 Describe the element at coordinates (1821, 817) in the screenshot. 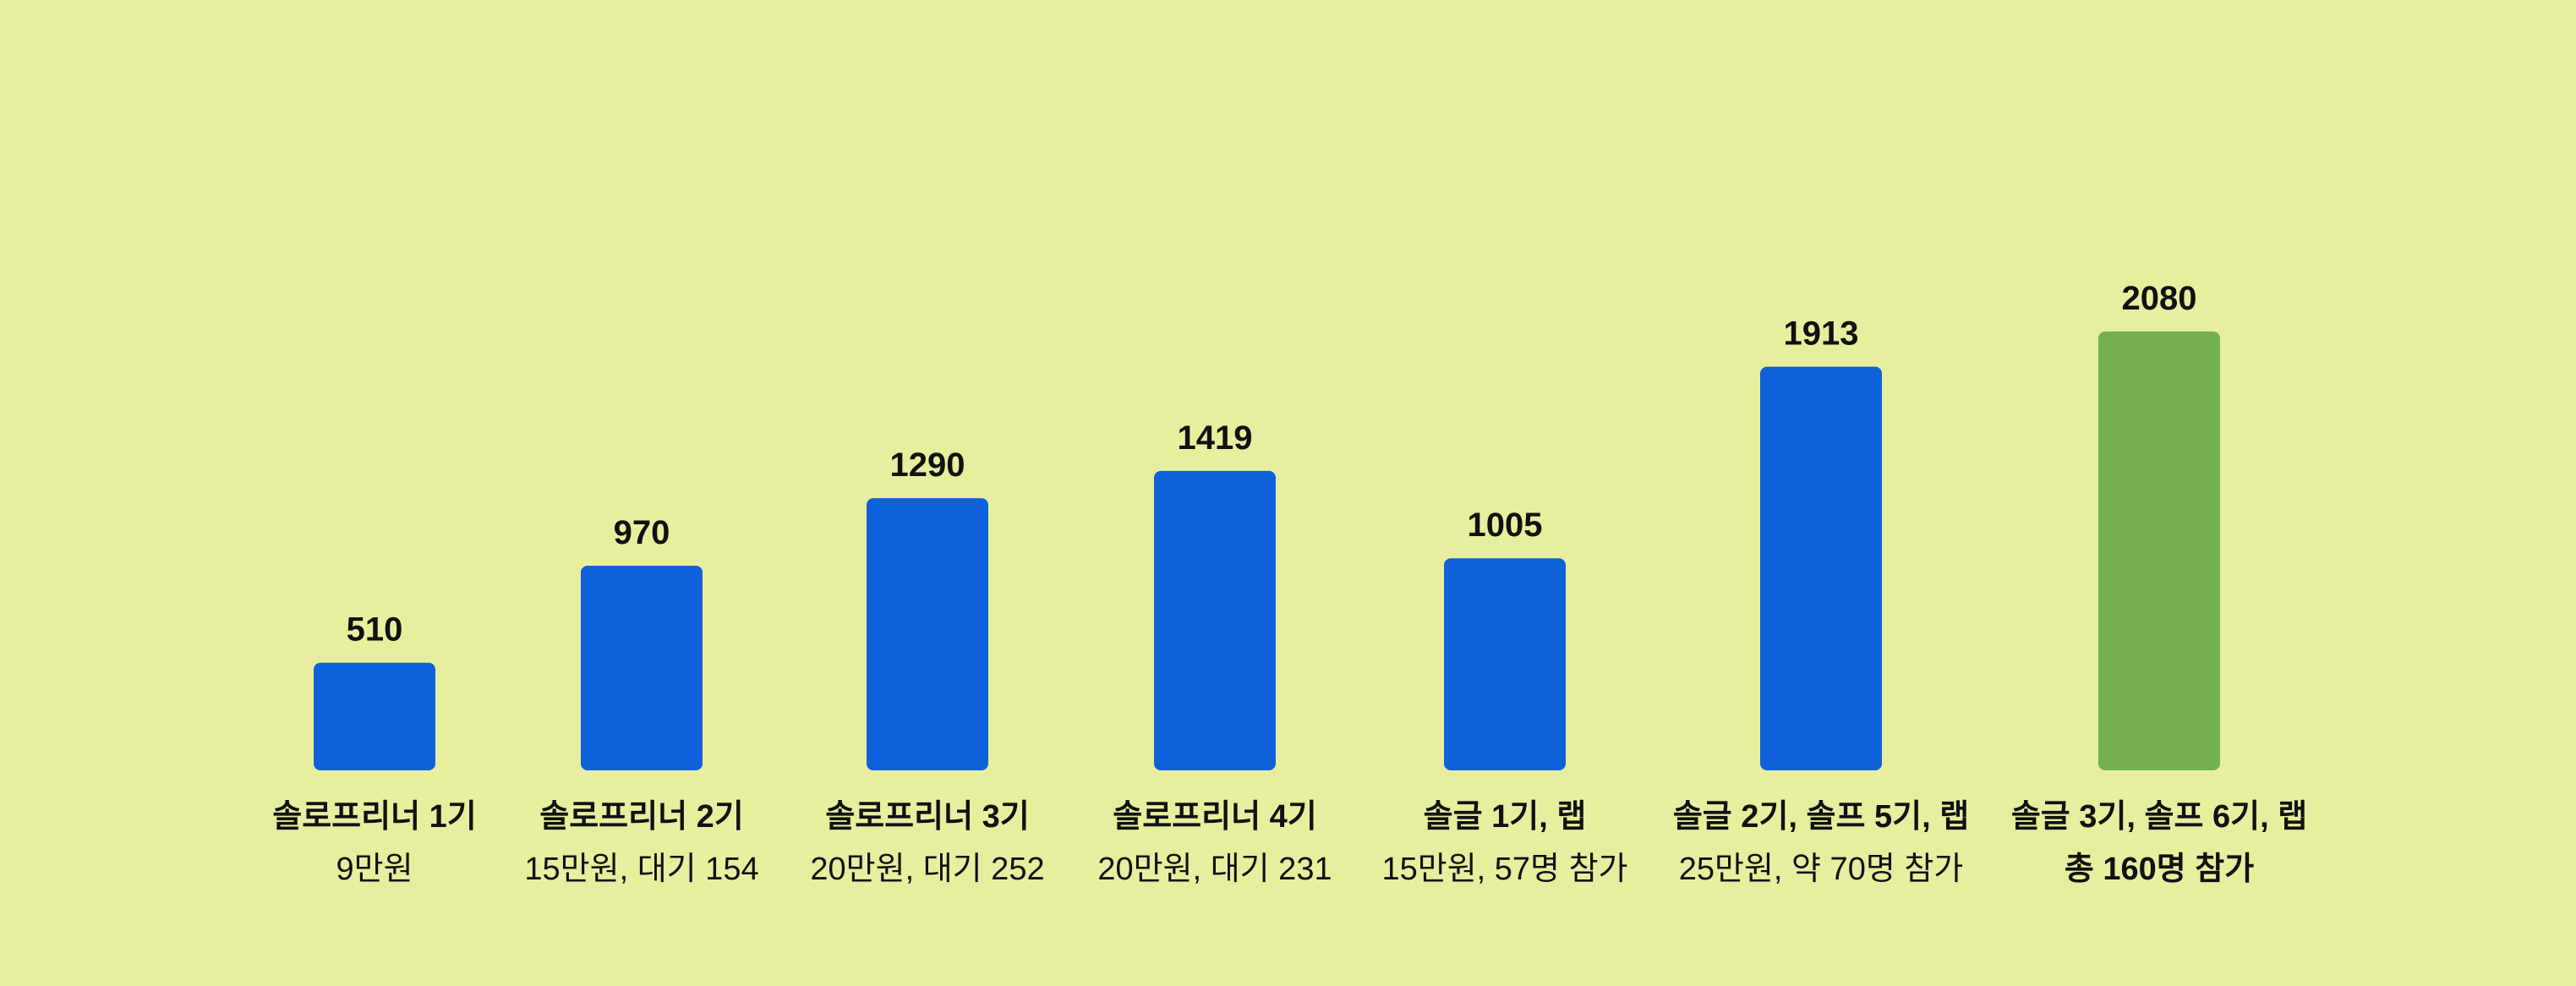

I see `category-label-6: 솔글 2기, 솔프 5기, 랩` at that location.